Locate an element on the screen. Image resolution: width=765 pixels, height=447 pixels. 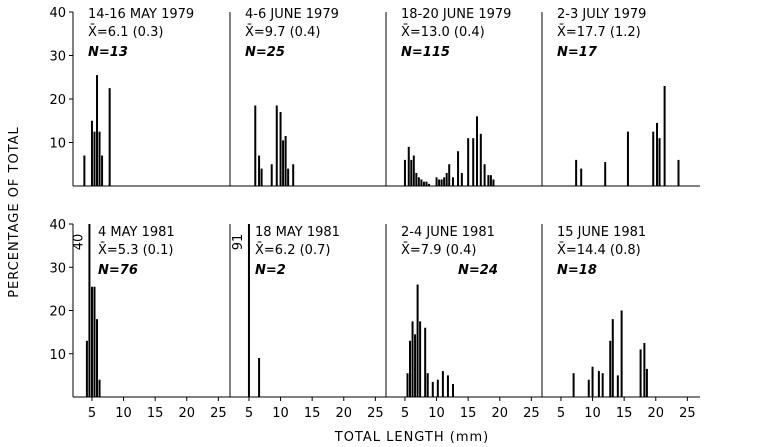
panel-mean-label: X̄=9.7 (0.4) is located at coordinates (282, 32).